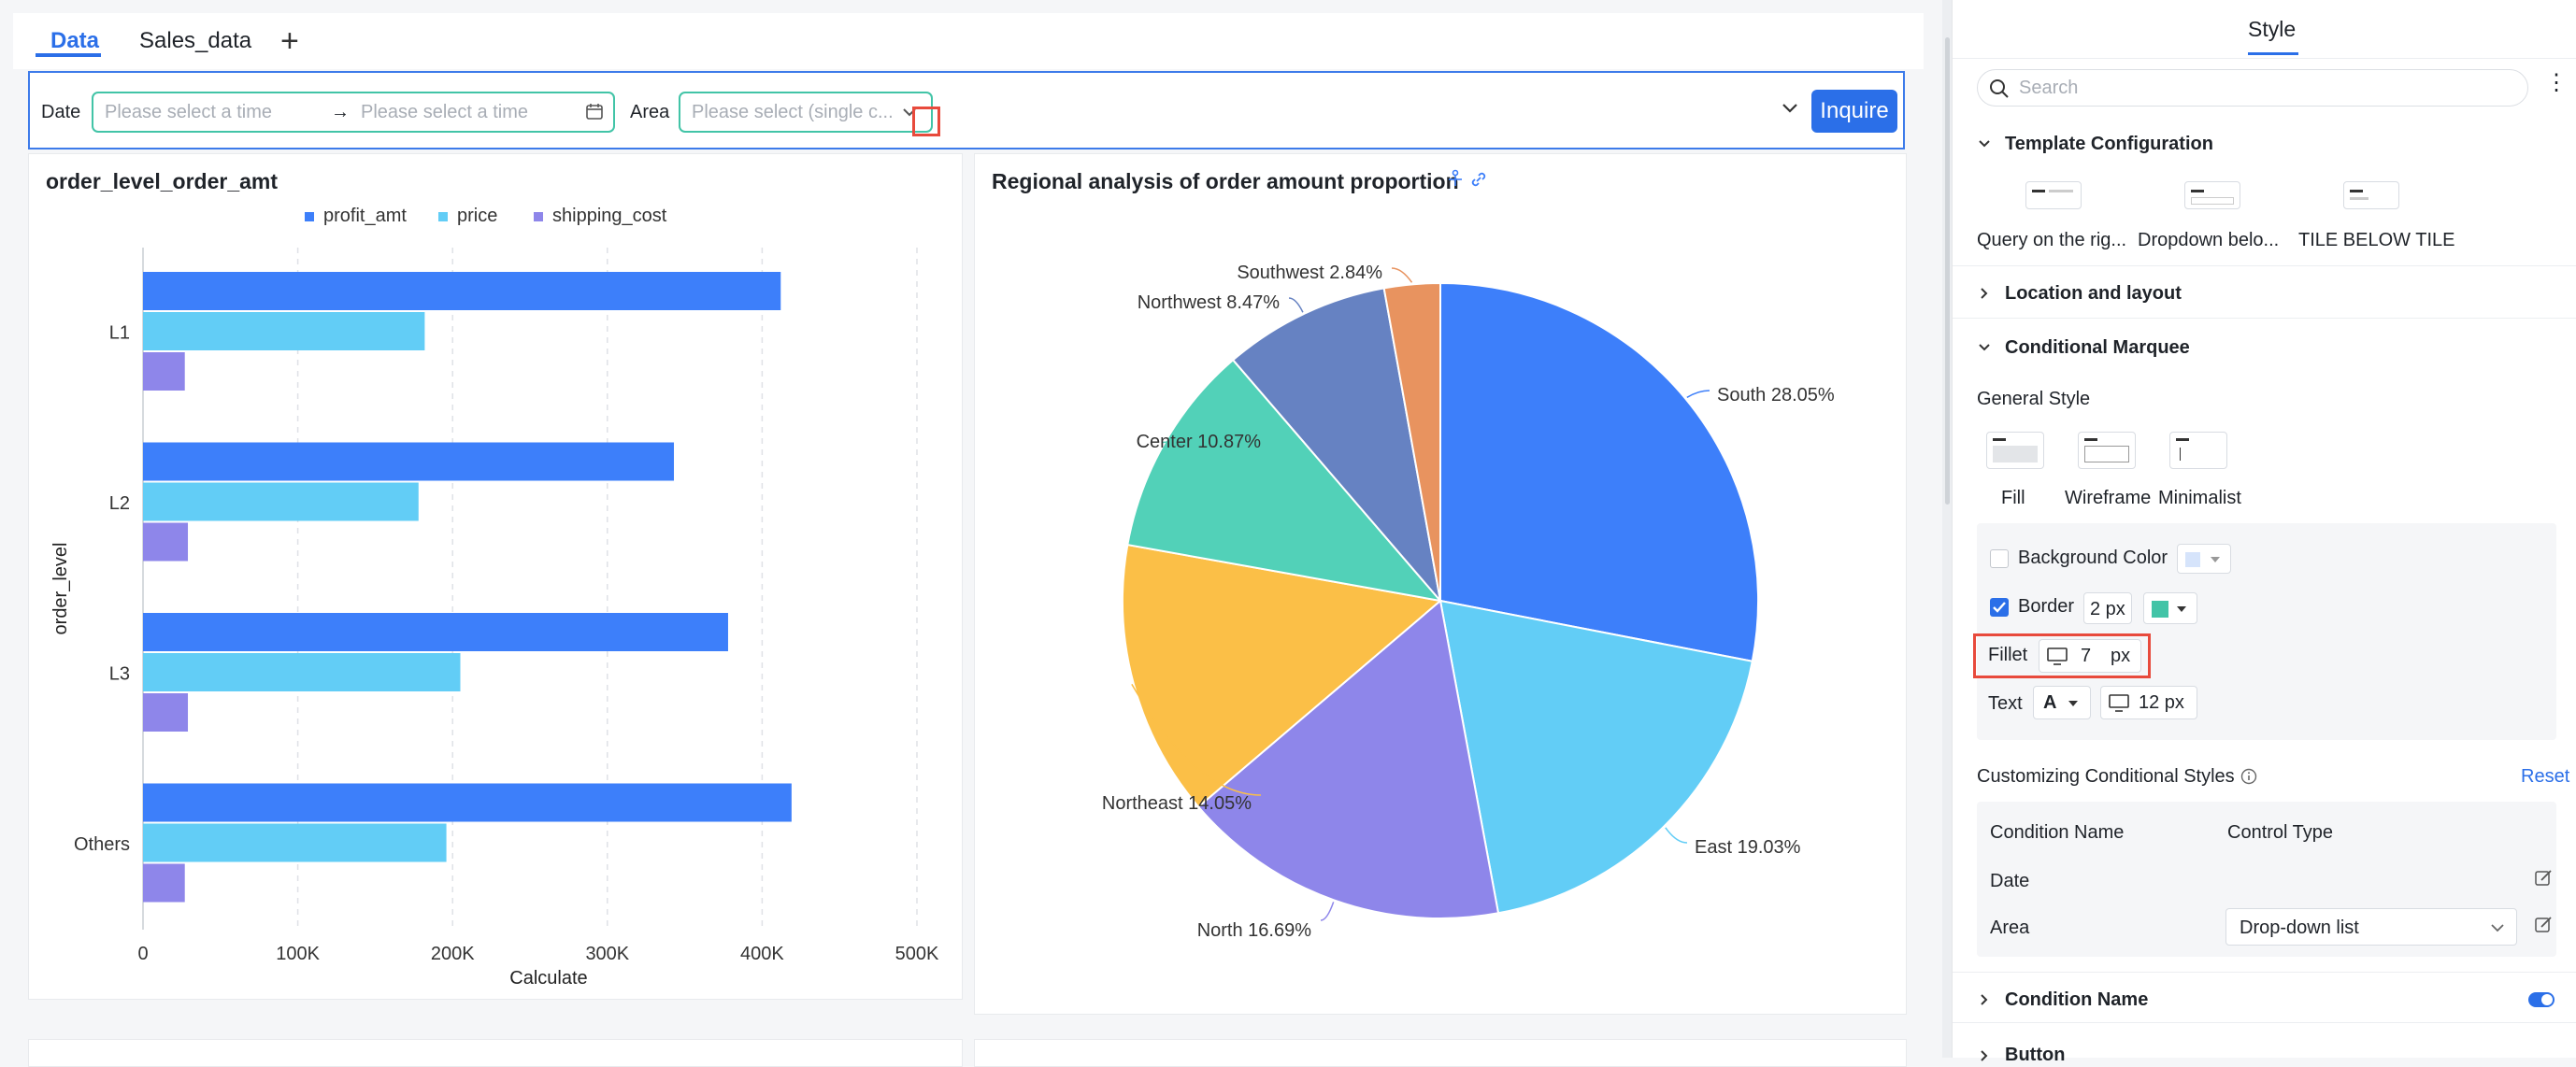 This screenshot has height=1067, width=2576. What do you see at coordinates (309, 216) in the screenshot?
I see `legend-swatch-profit_amt` at bounding box center [309, 216].